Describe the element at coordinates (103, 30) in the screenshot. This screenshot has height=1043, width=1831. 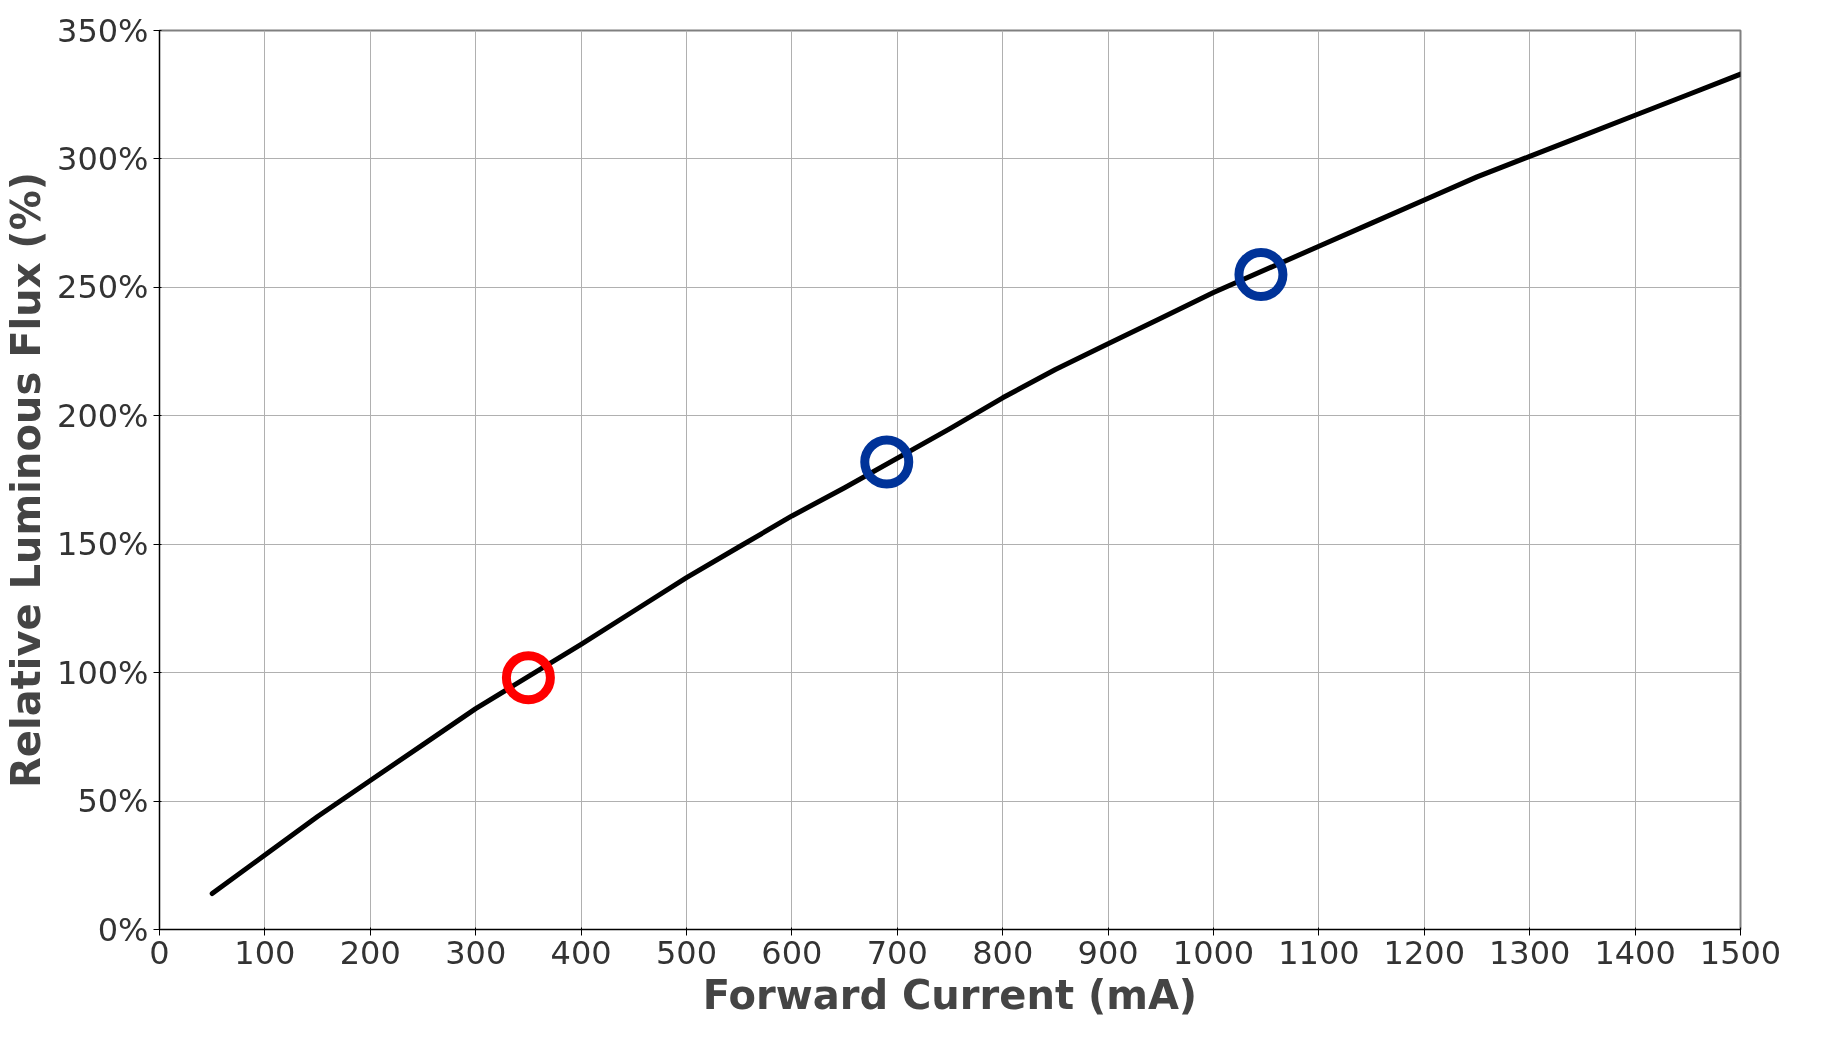
I see `y-tick-label: 350%` at that location.